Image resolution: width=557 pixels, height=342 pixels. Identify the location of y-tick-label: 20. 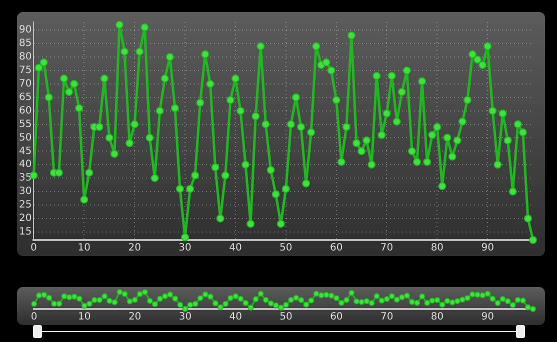
(25, 218).